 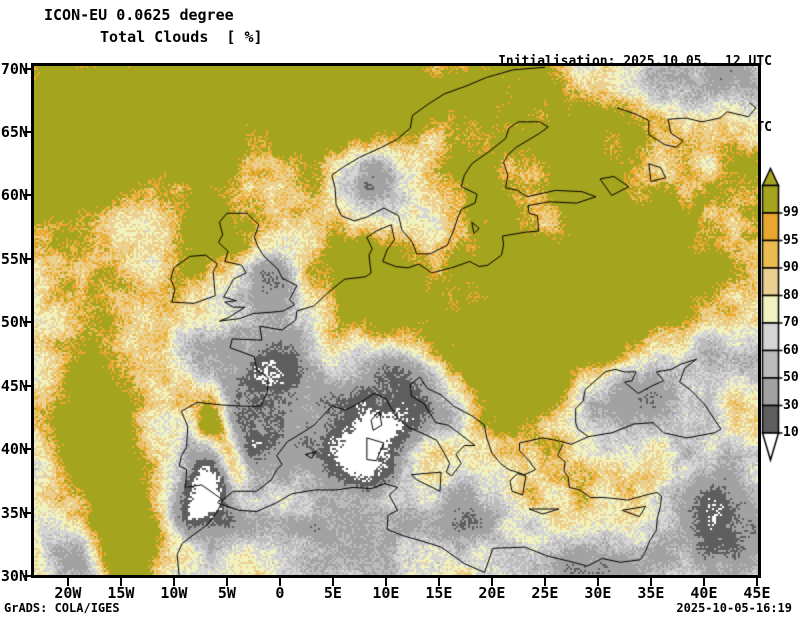 What do you see at coordinates (704, 593) in the screenshot?
I see `lon-tick-label: 40E` at bounding box center [704, 593].